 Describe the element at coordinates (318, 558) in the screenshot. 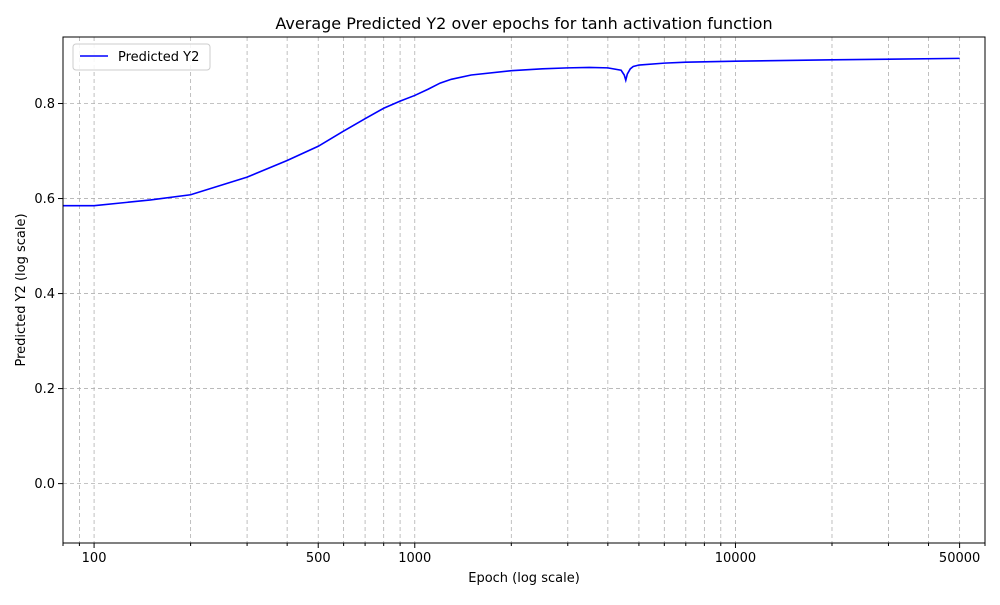

I see `x-tick-label: 500` at that location.